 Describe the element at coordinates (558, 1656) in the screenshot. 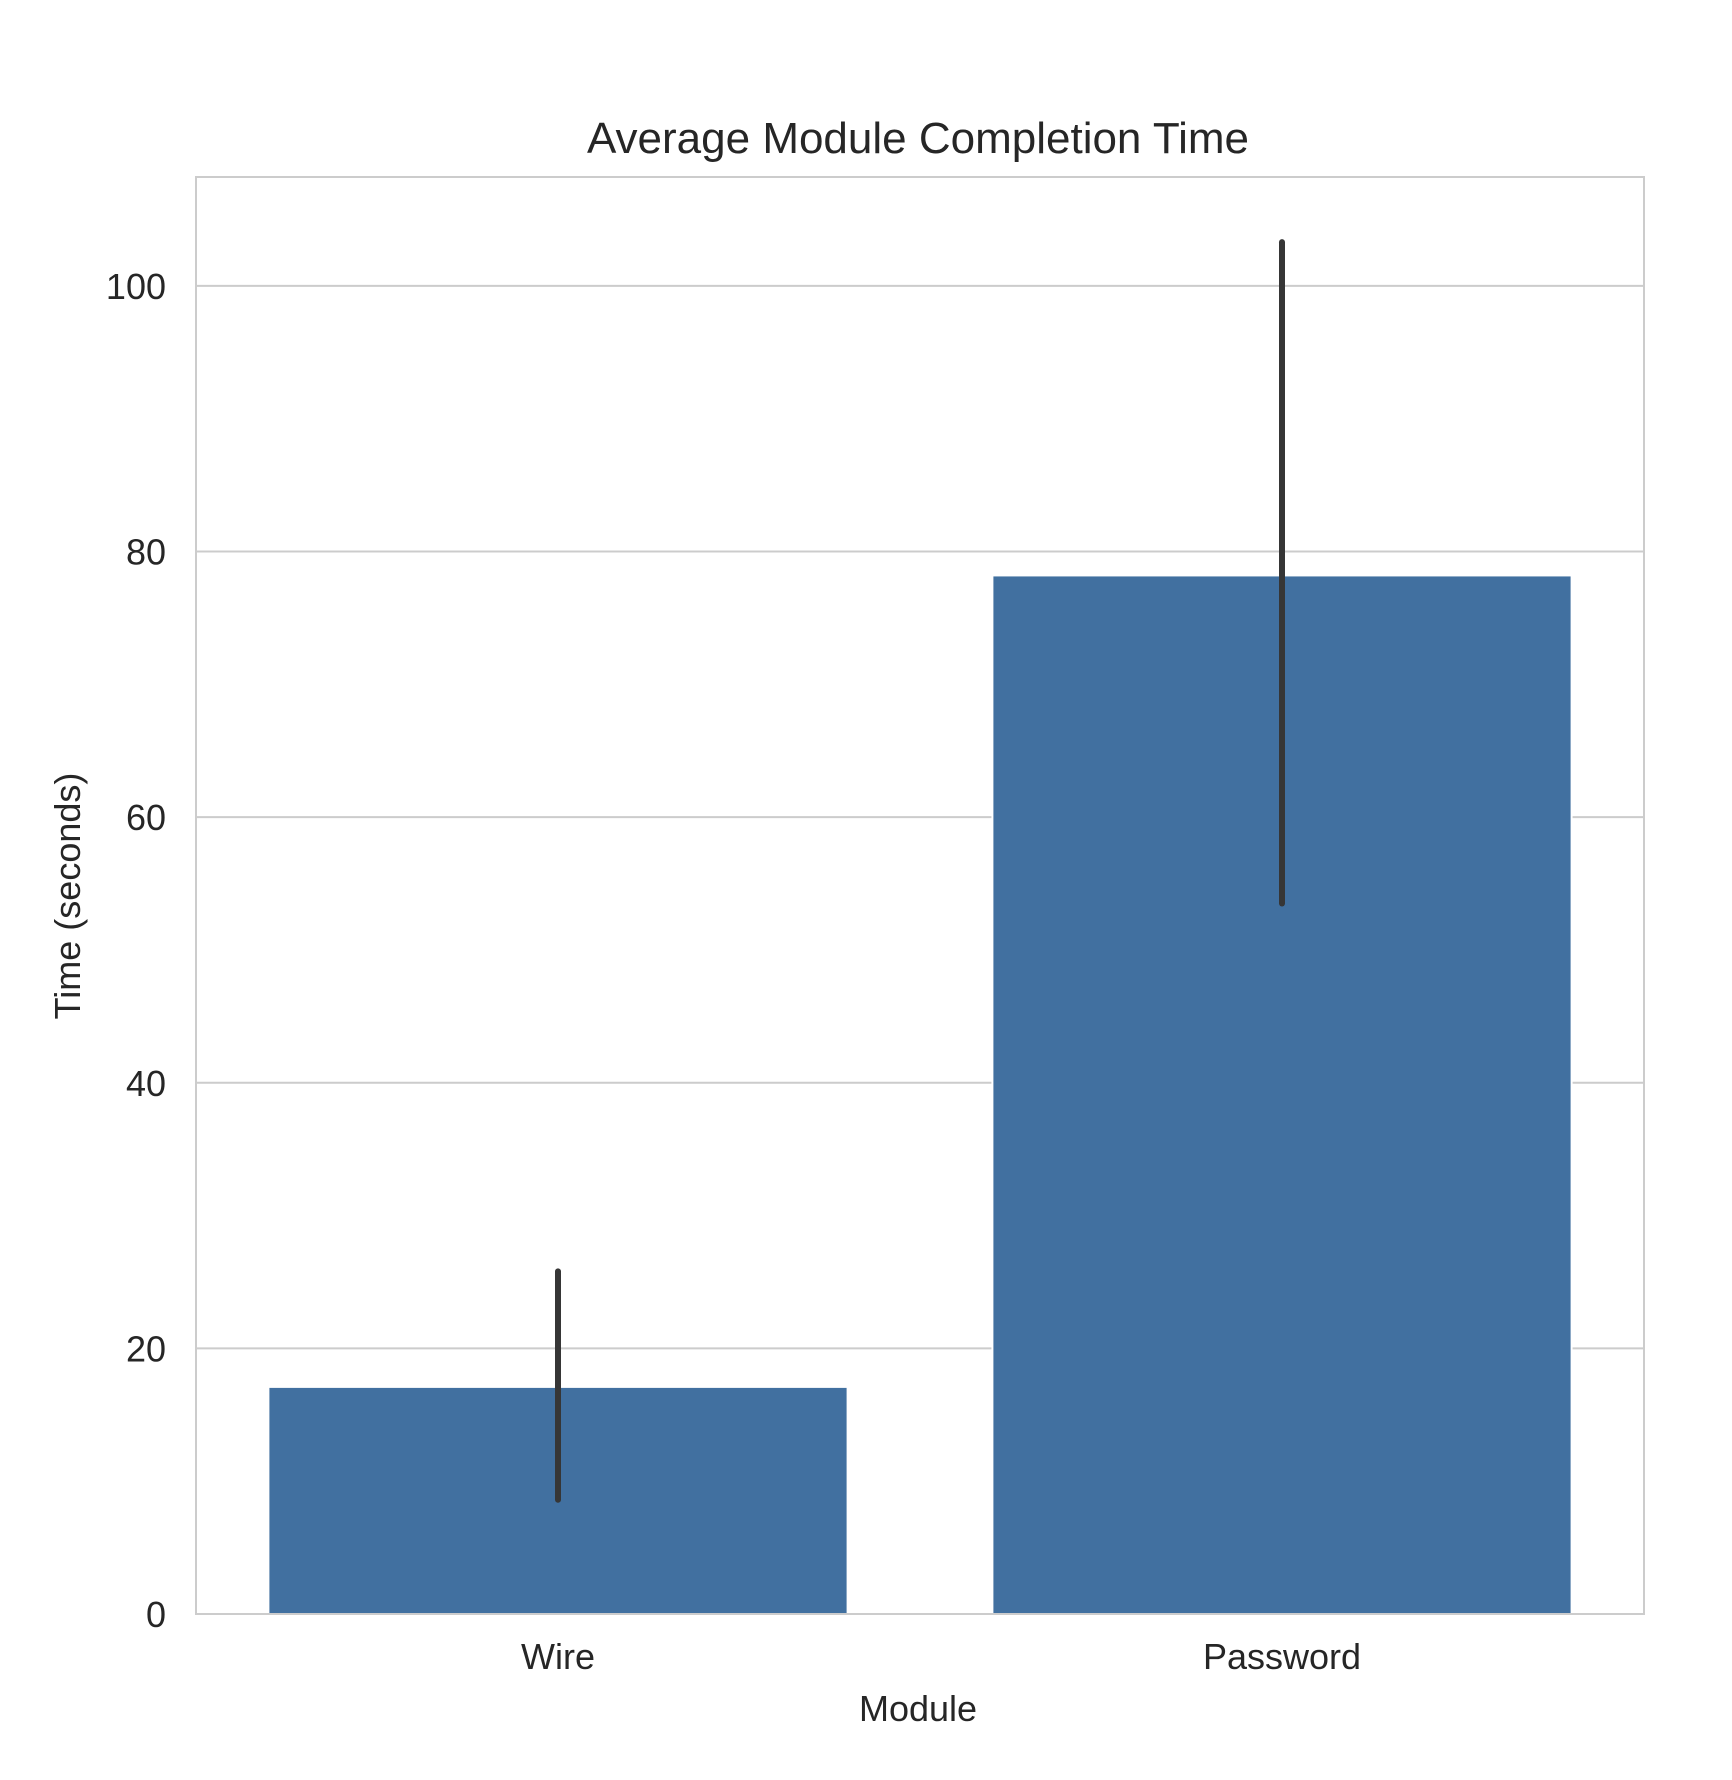

I see `x-tick-label: Wire` at that location.